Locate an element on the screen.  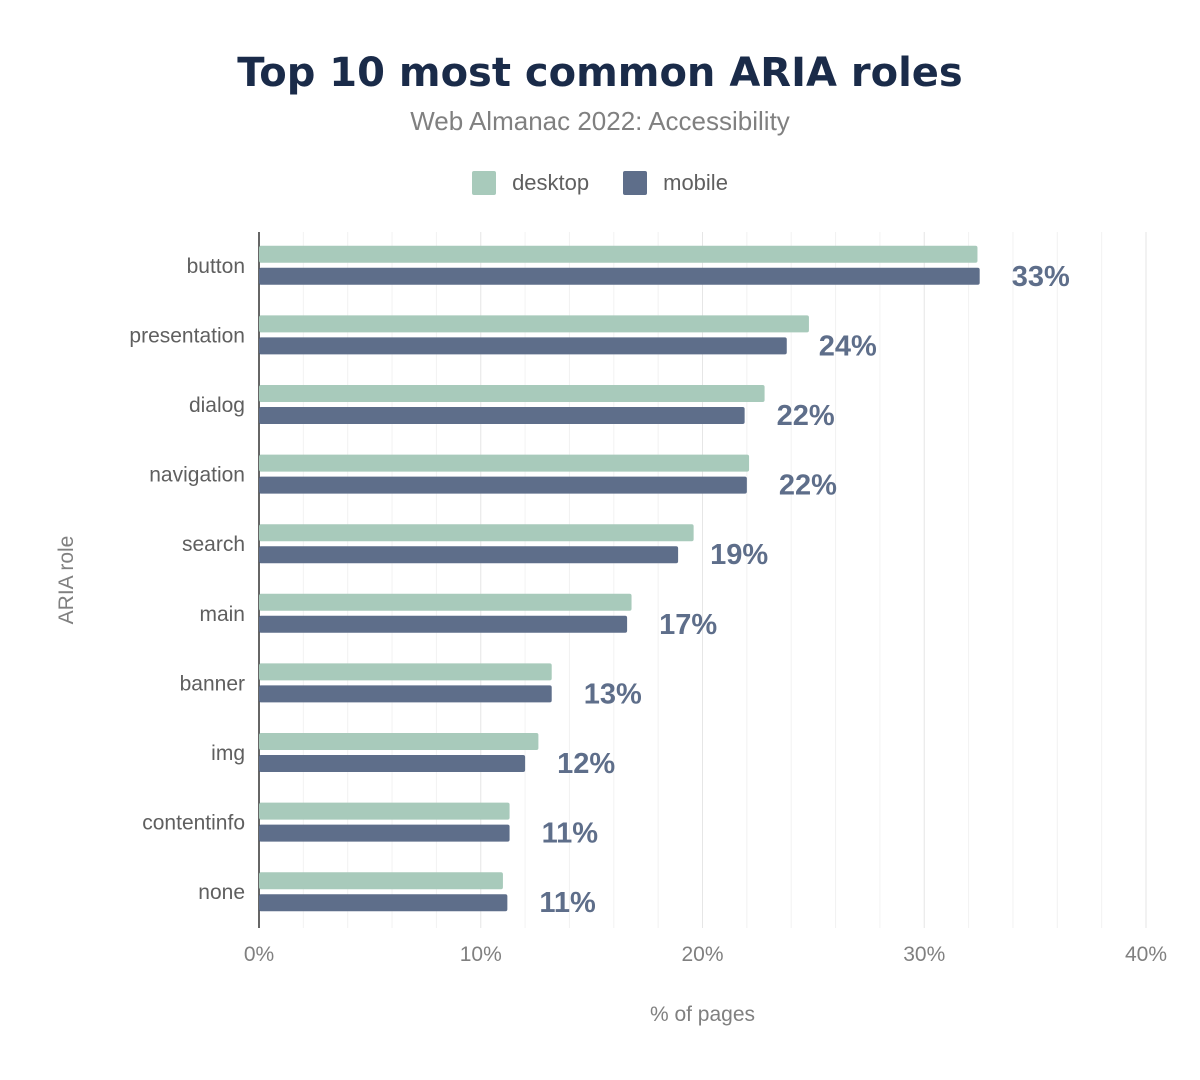
x-tick-label: 40% is located at coordinates (1146, 954).